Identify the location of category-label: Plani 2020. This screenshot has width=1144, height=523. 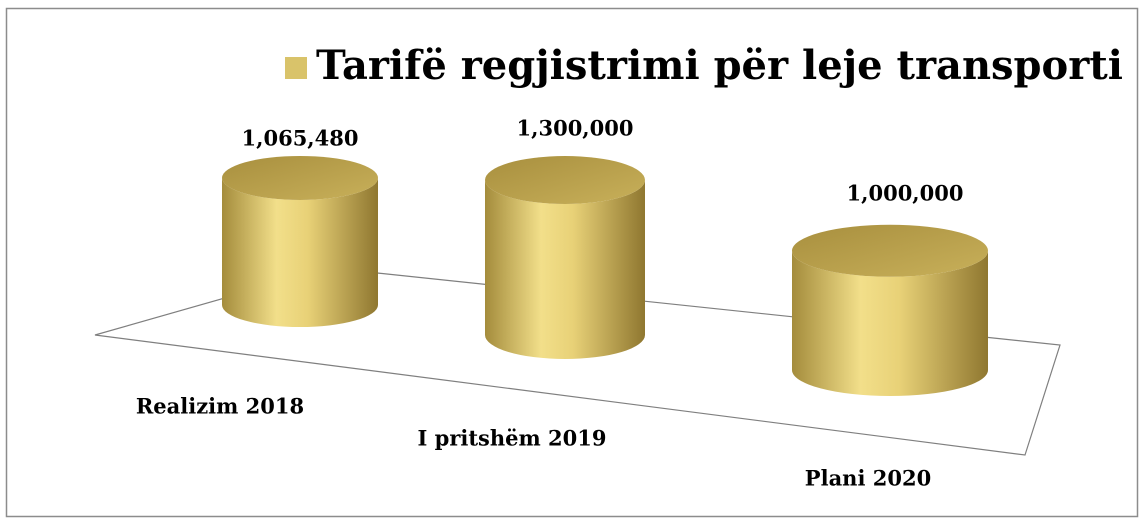
(868, 478).